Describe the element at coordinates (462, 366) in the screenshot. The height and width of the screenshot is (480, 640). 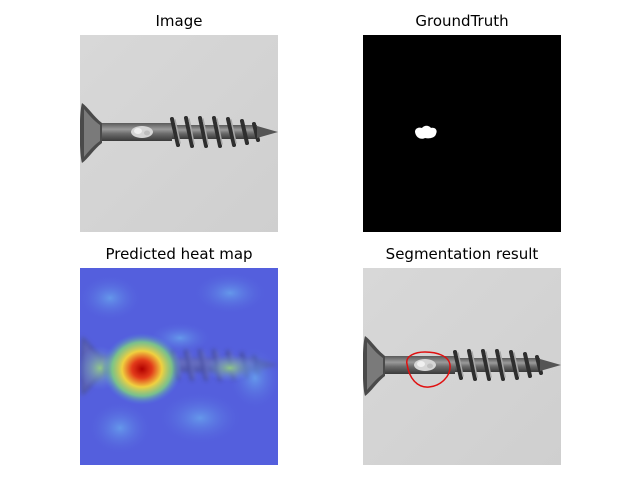
I see `segmentation-result` at that location.